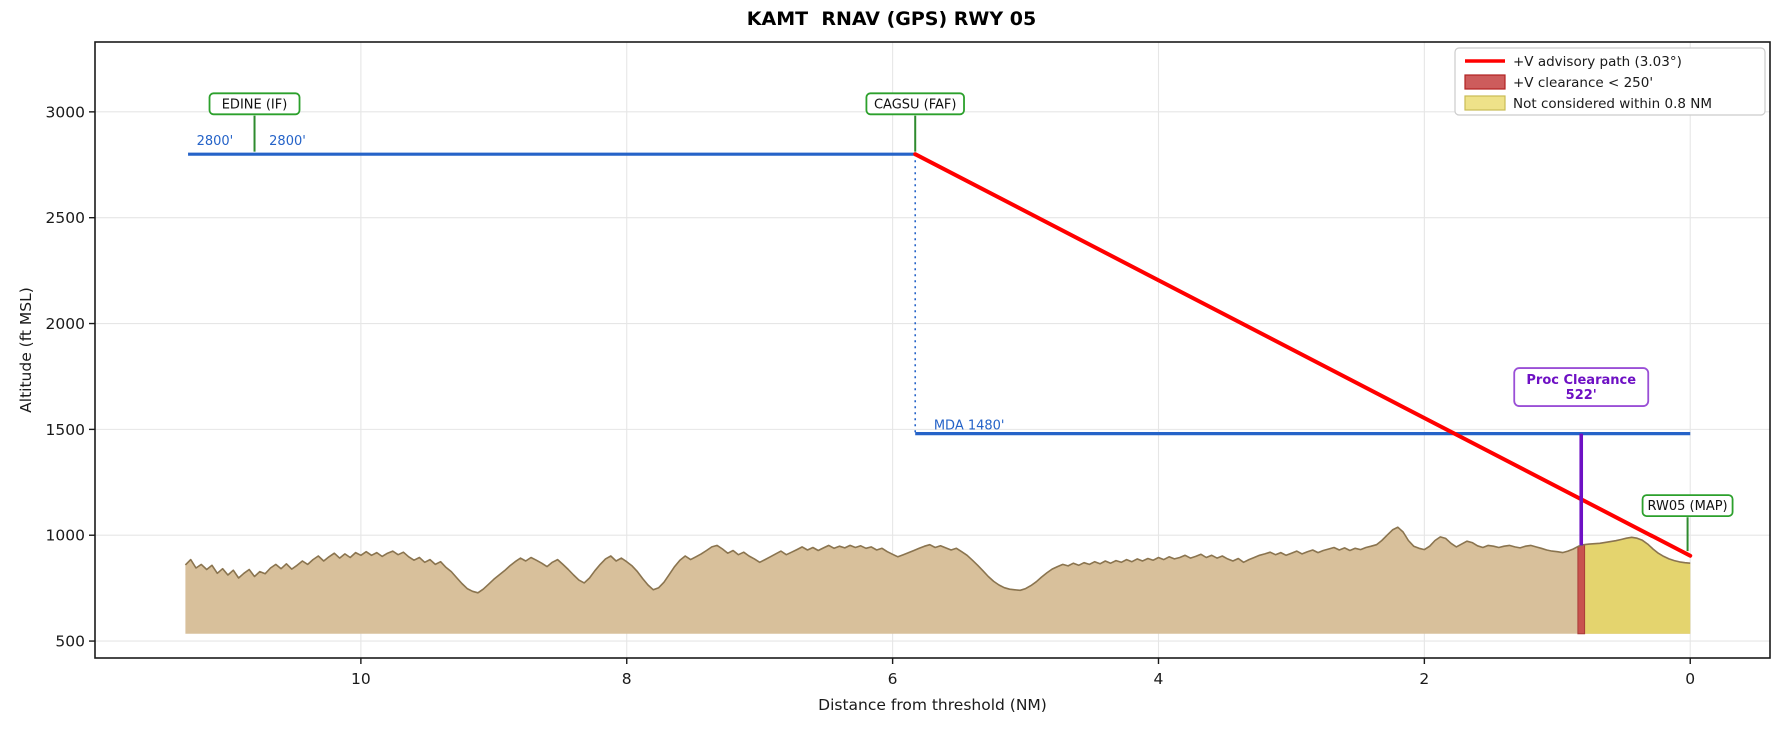 The image size is (1783, 734). What do you see at coordinates (969, 425) in the screenshot?
I see `chart-text: MDA 1480'` at bounding box center [969, 425].